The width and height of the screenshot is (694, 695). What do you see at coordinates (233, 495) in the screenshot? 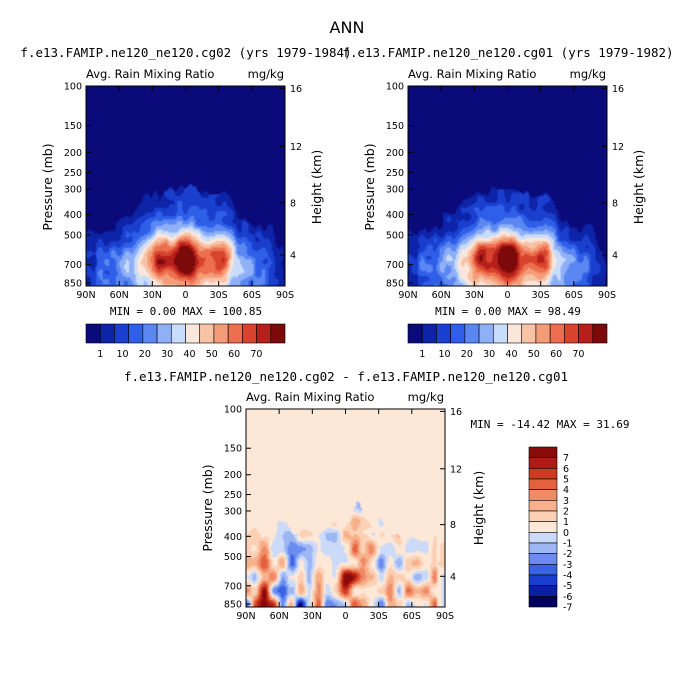
I see `y-tick-label: 250` at bounding box center [233, 495].